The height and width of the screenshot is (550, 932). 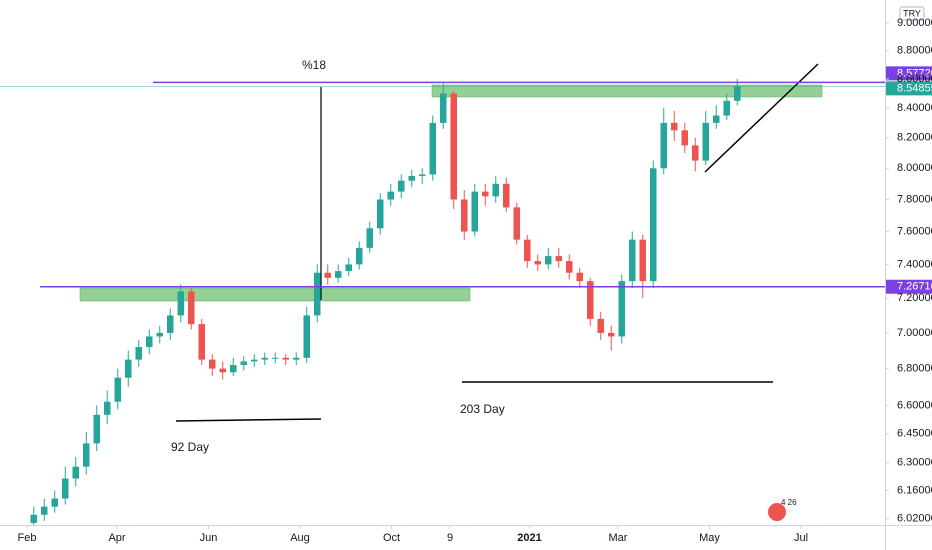 What do you see at coordinates (801, 538) in the screenshot?
I see `x-tick-label: Jul` at bounding box center [801, 538].